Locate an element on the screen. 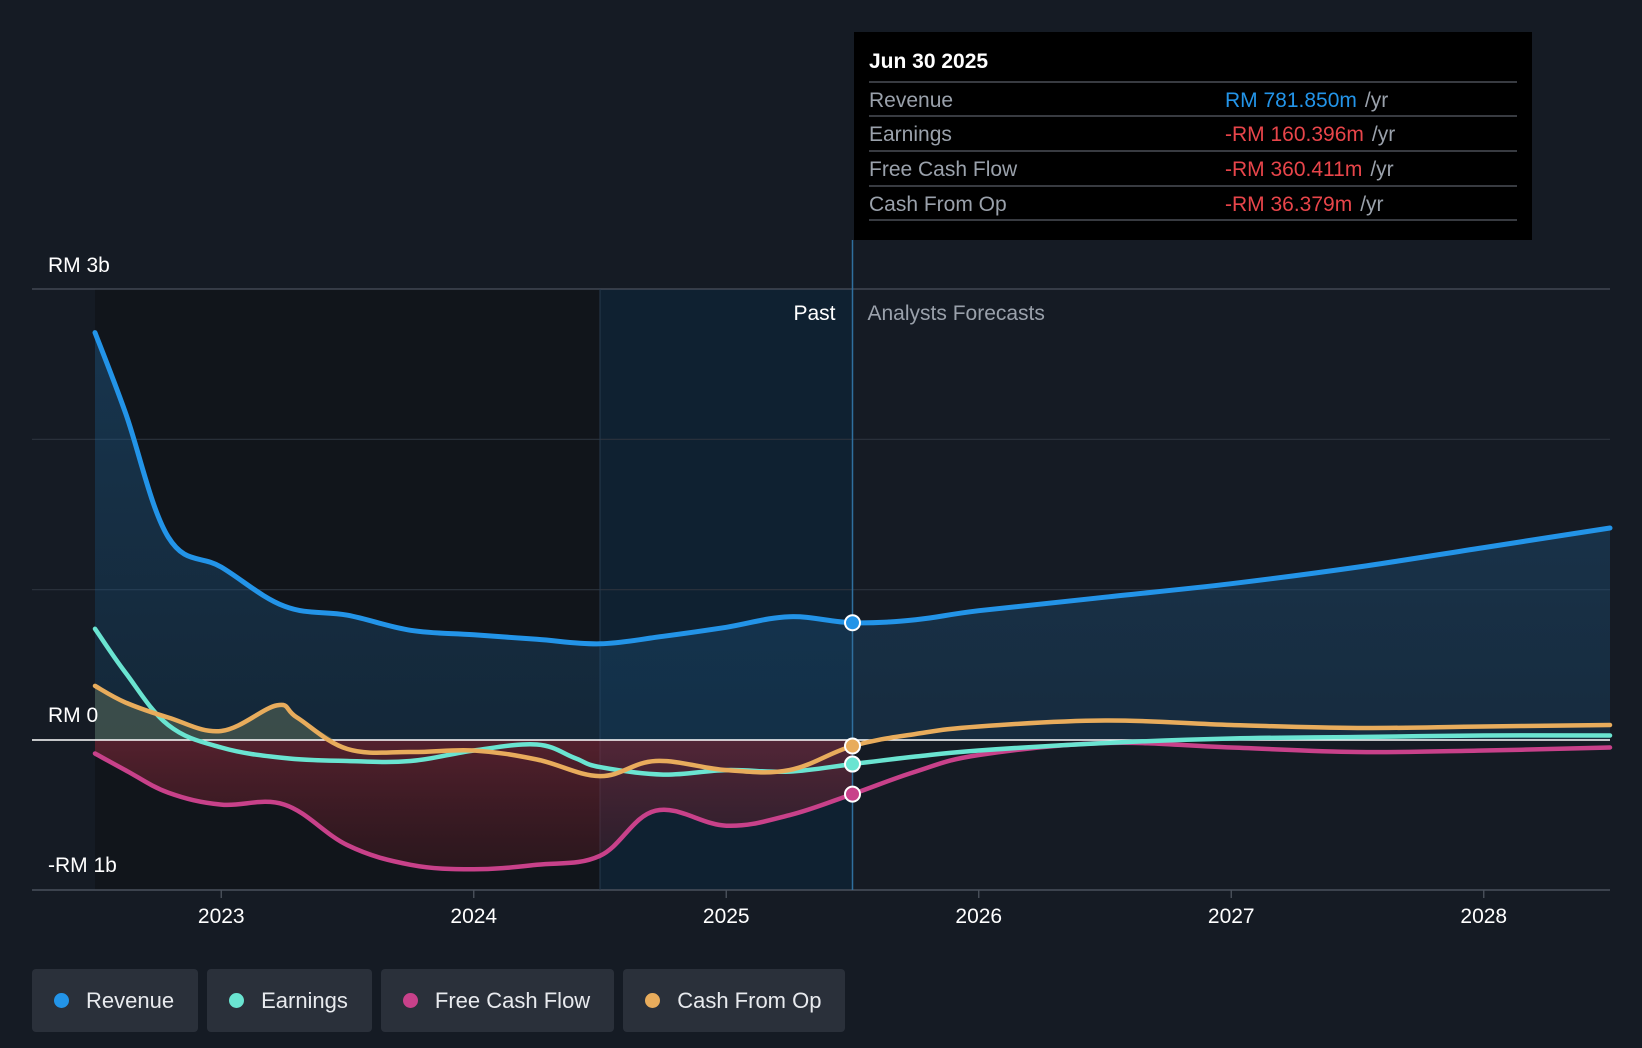 The width and height of the screenshot is (1642, 1048). legend-item-cash-from-op: Cash From Op is located at coordinates (734, 1000).